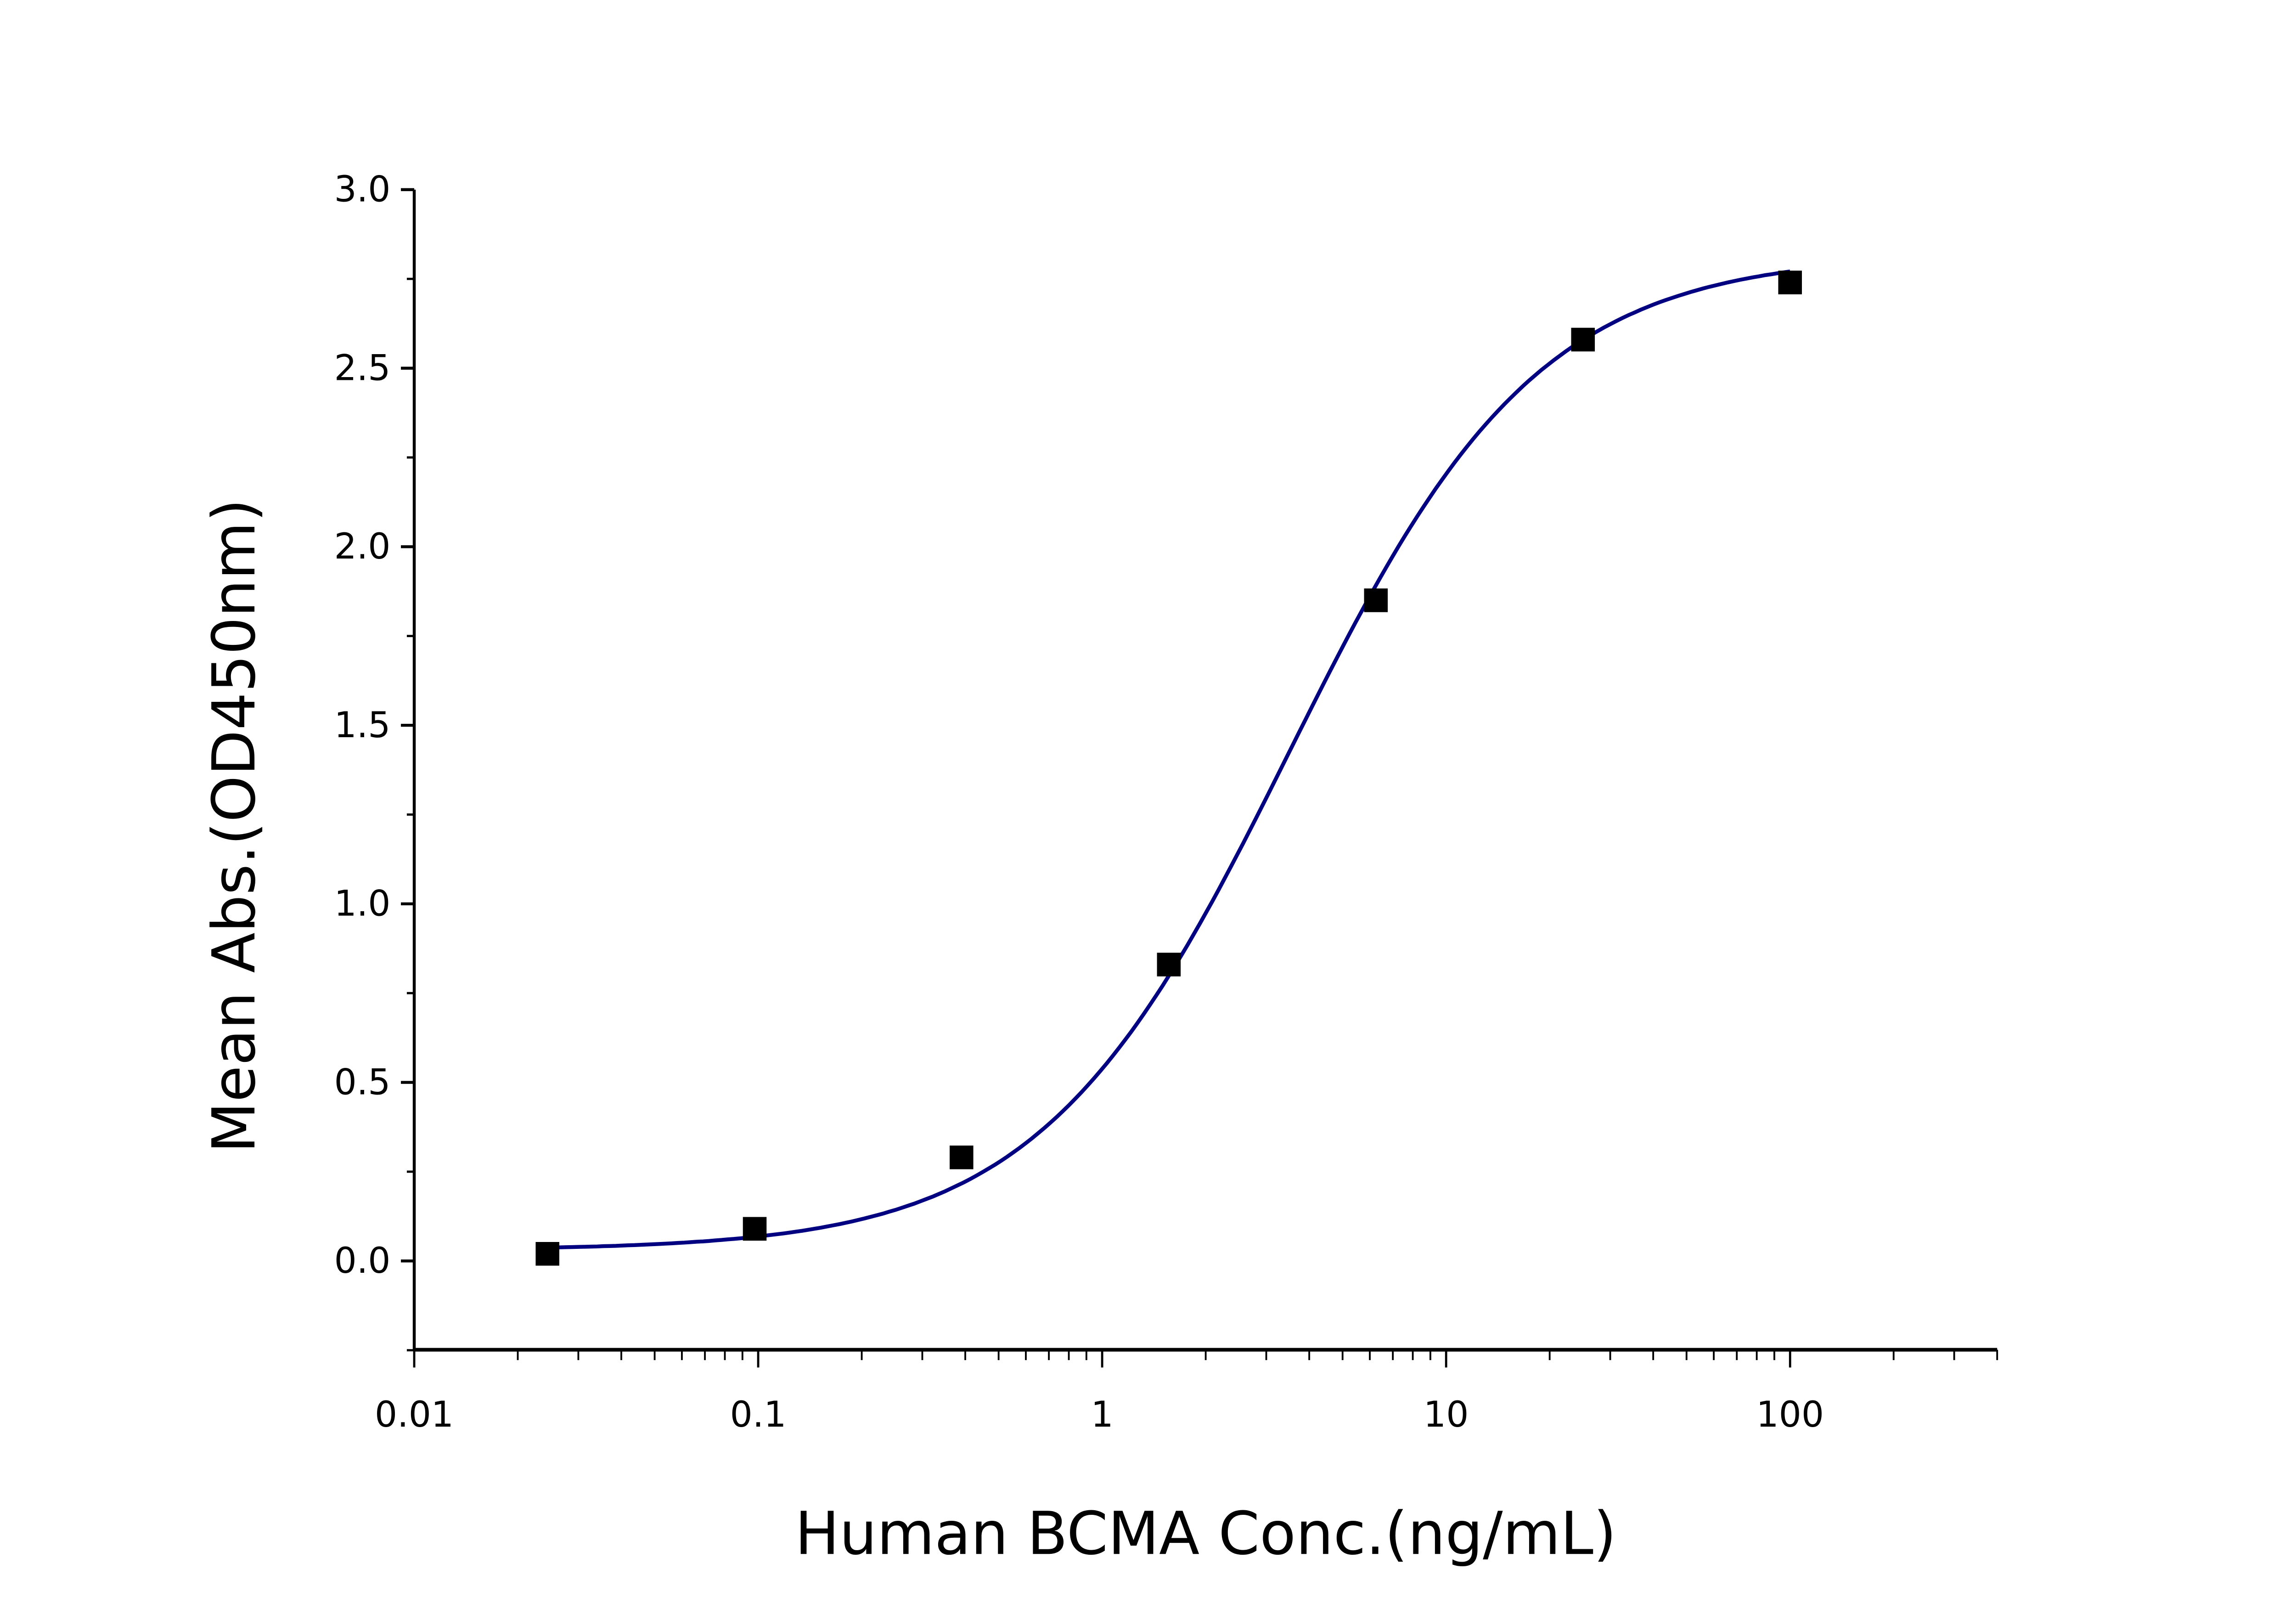 The height and width of the screenshot is (1603, 2296). Describe the element at coordinates (362, 1082) in the screenshot. I see `y-tick-label: 0.5` at that location.